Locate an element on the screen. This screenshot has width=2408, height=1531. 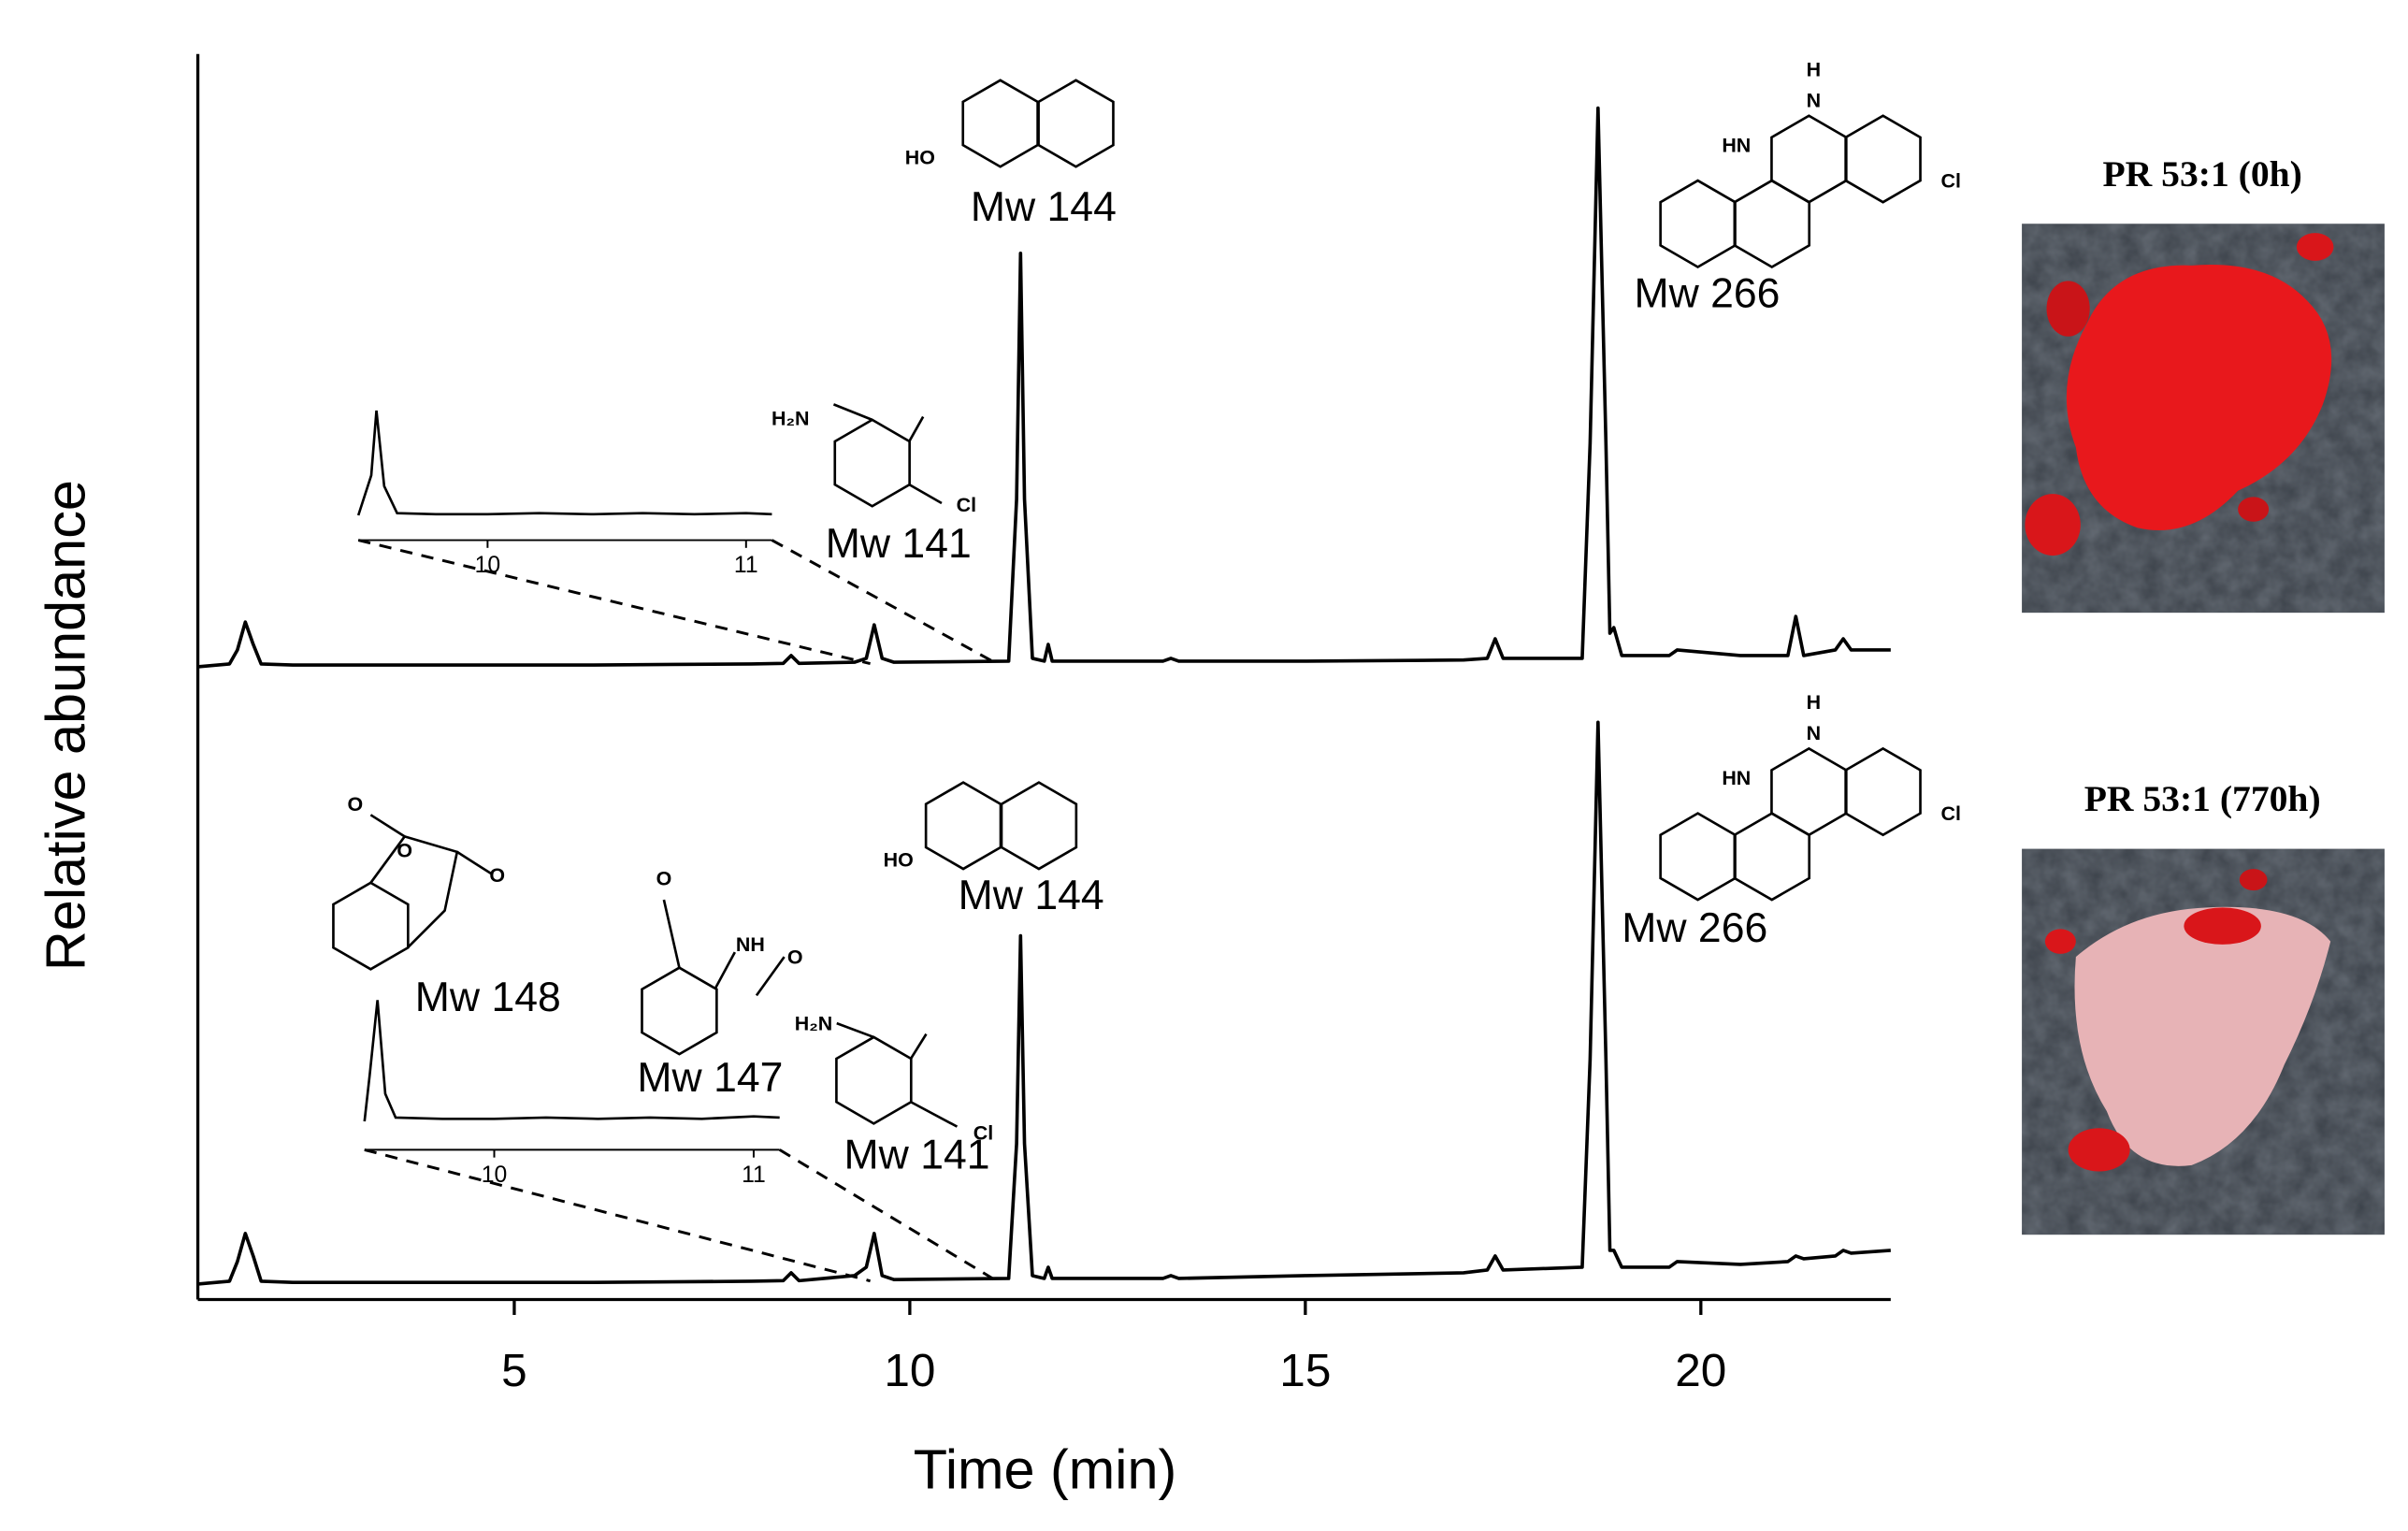
x-tick-label: 20 is located at coordinates (1700, 1370).